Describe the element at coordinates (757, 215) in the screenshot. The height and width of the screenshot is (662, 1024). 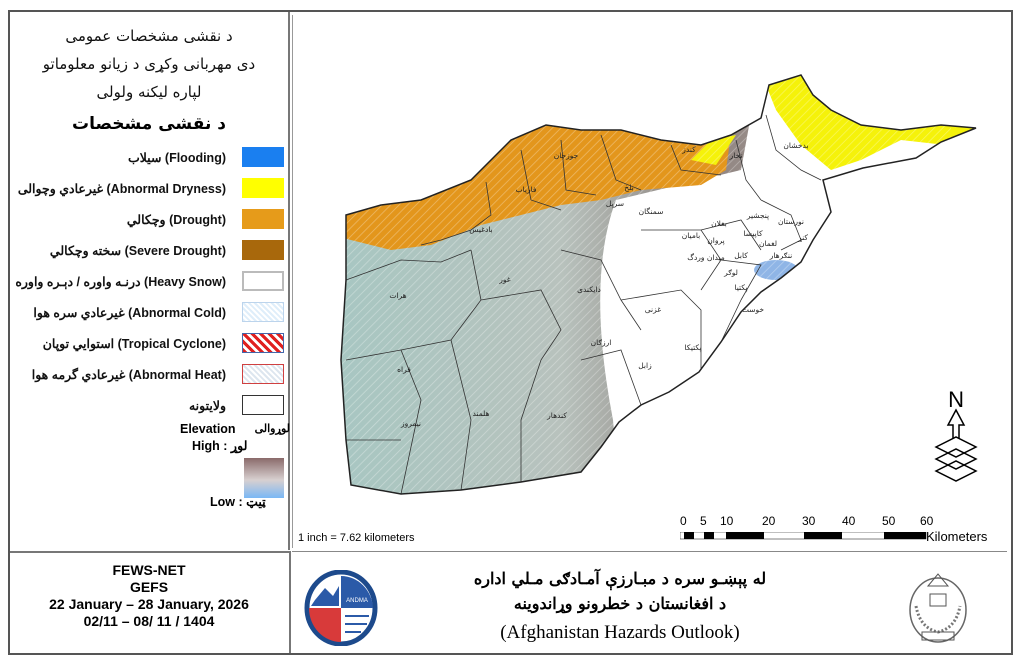
I see `province-label: پنجشیر` at that location.